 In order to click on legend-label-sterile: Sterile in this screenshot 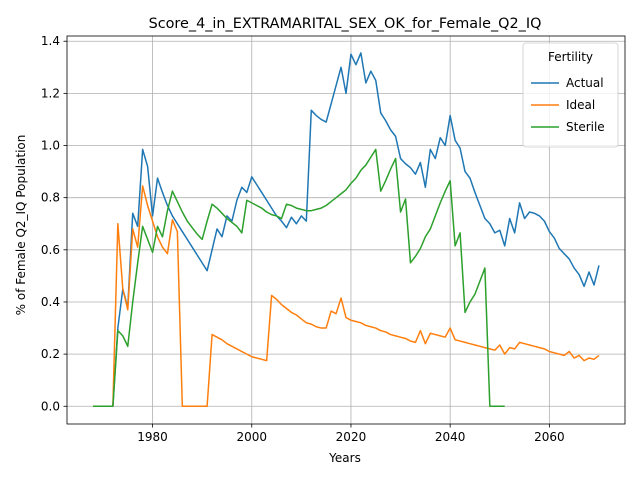, I will do `click(585, 127)`.